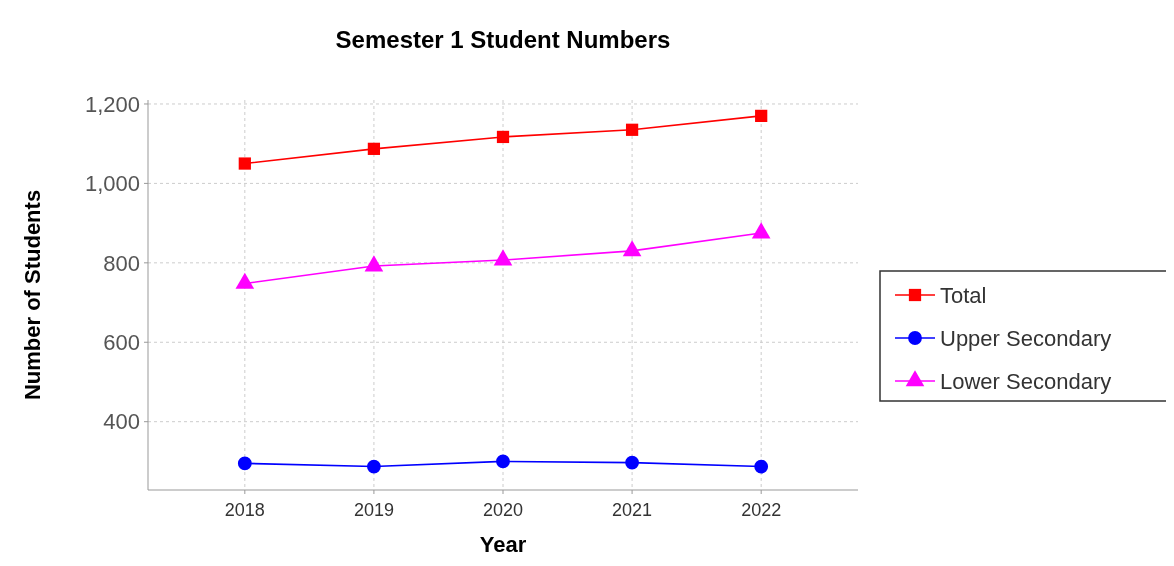 The image size is (1174, 566). What do you see at coordinates (32, 295) in the screenshot?
I see `y-axis-title: Number of Students` at bounding box center [32, 295].